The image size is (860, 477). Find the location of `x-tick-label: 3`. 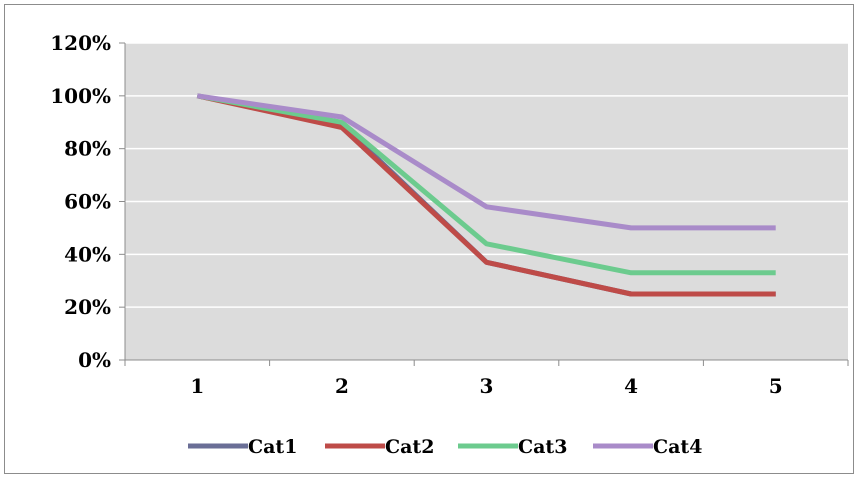

x-tick-label: 3 is located at coordinates (487, 386).